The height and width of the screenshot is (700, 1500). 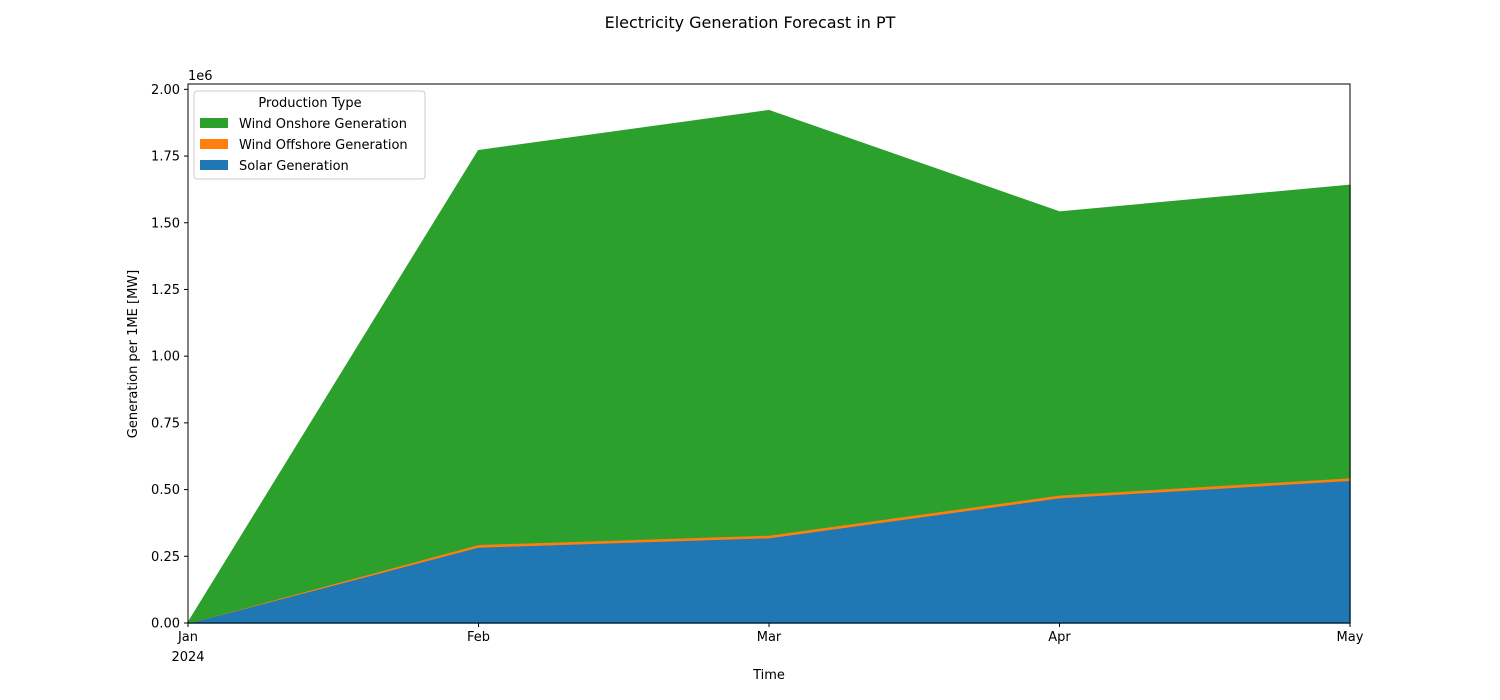 I want to click on y-axis: 0.00 0.25 0.50 0.75 1.00 1.25 1.50 1.75 2.00, so click(x=169, y=357).